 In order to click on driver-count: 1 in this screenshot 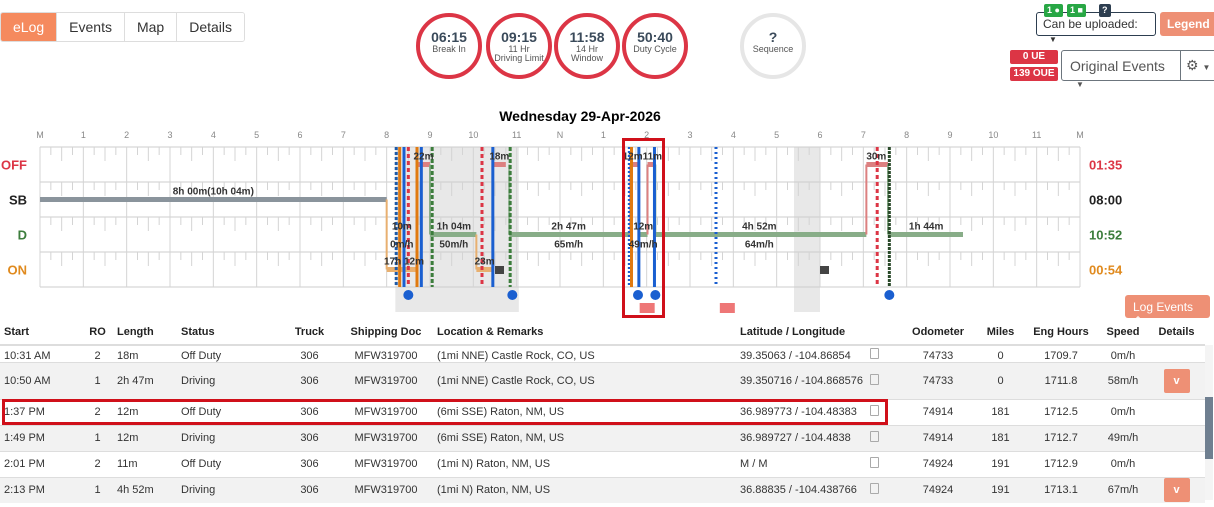, I will do `click(1050, 10)`.